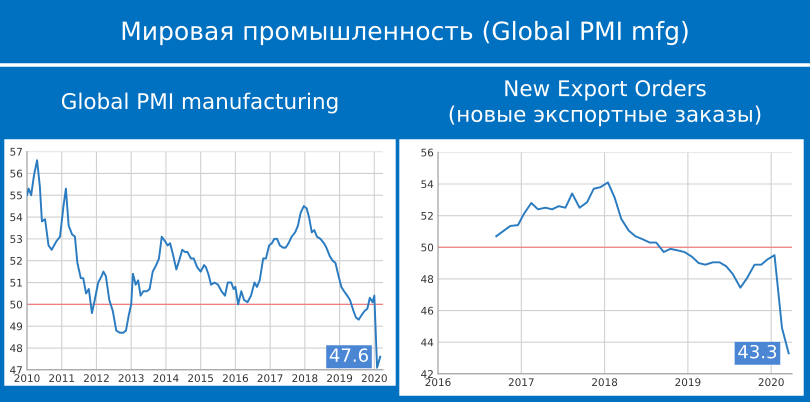  Describe the element at coordinates (427, 374) in the screenshot. I see `y-tick-label: 42` at that location.